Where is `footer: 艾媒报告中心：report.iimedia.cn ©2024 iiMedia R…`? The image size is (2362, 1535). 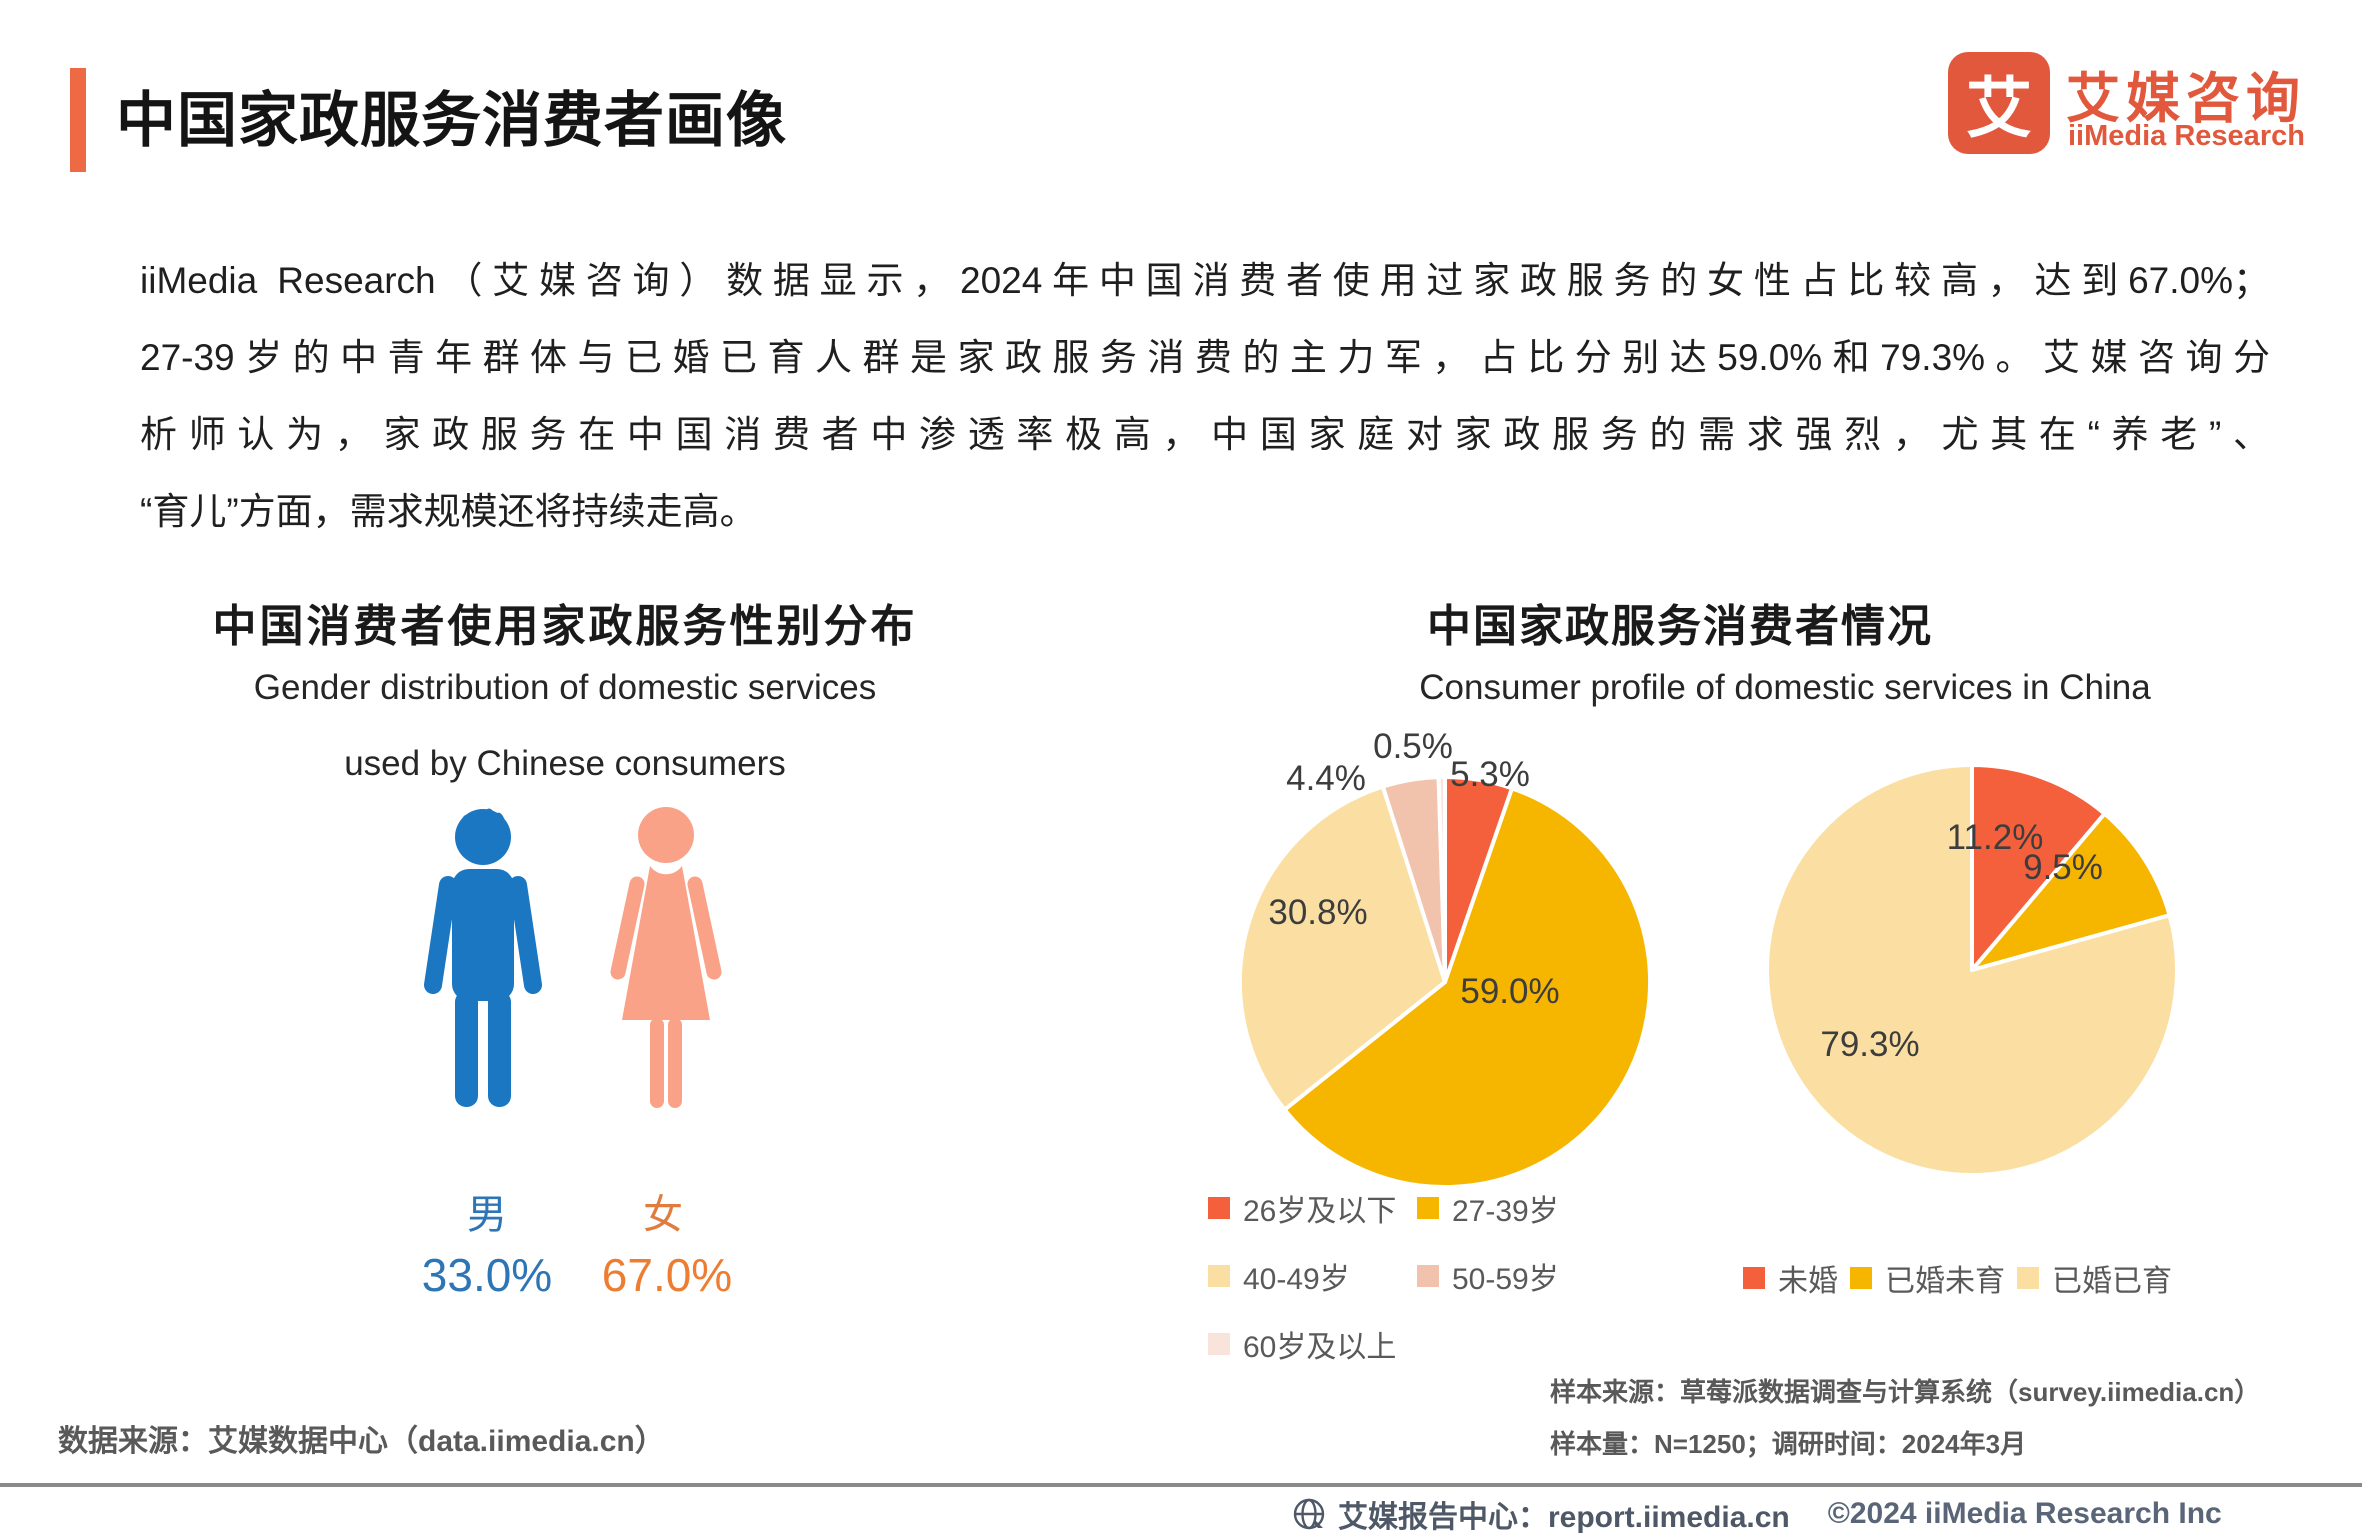 footer: 艾媒报告中心：report.iimedia.cn ©2024 iiMedia R… is located at coordinates (1757, 1513).